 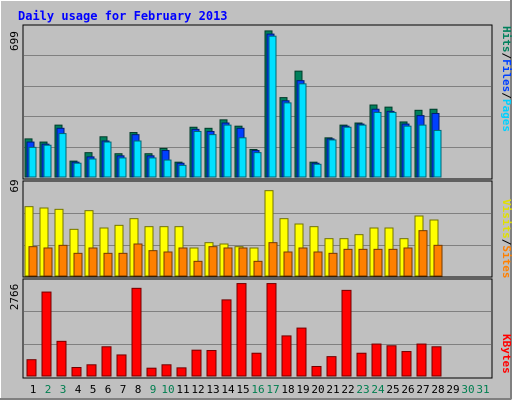 I want to click on legend-visits: Visits, so click(x=506, y=219).